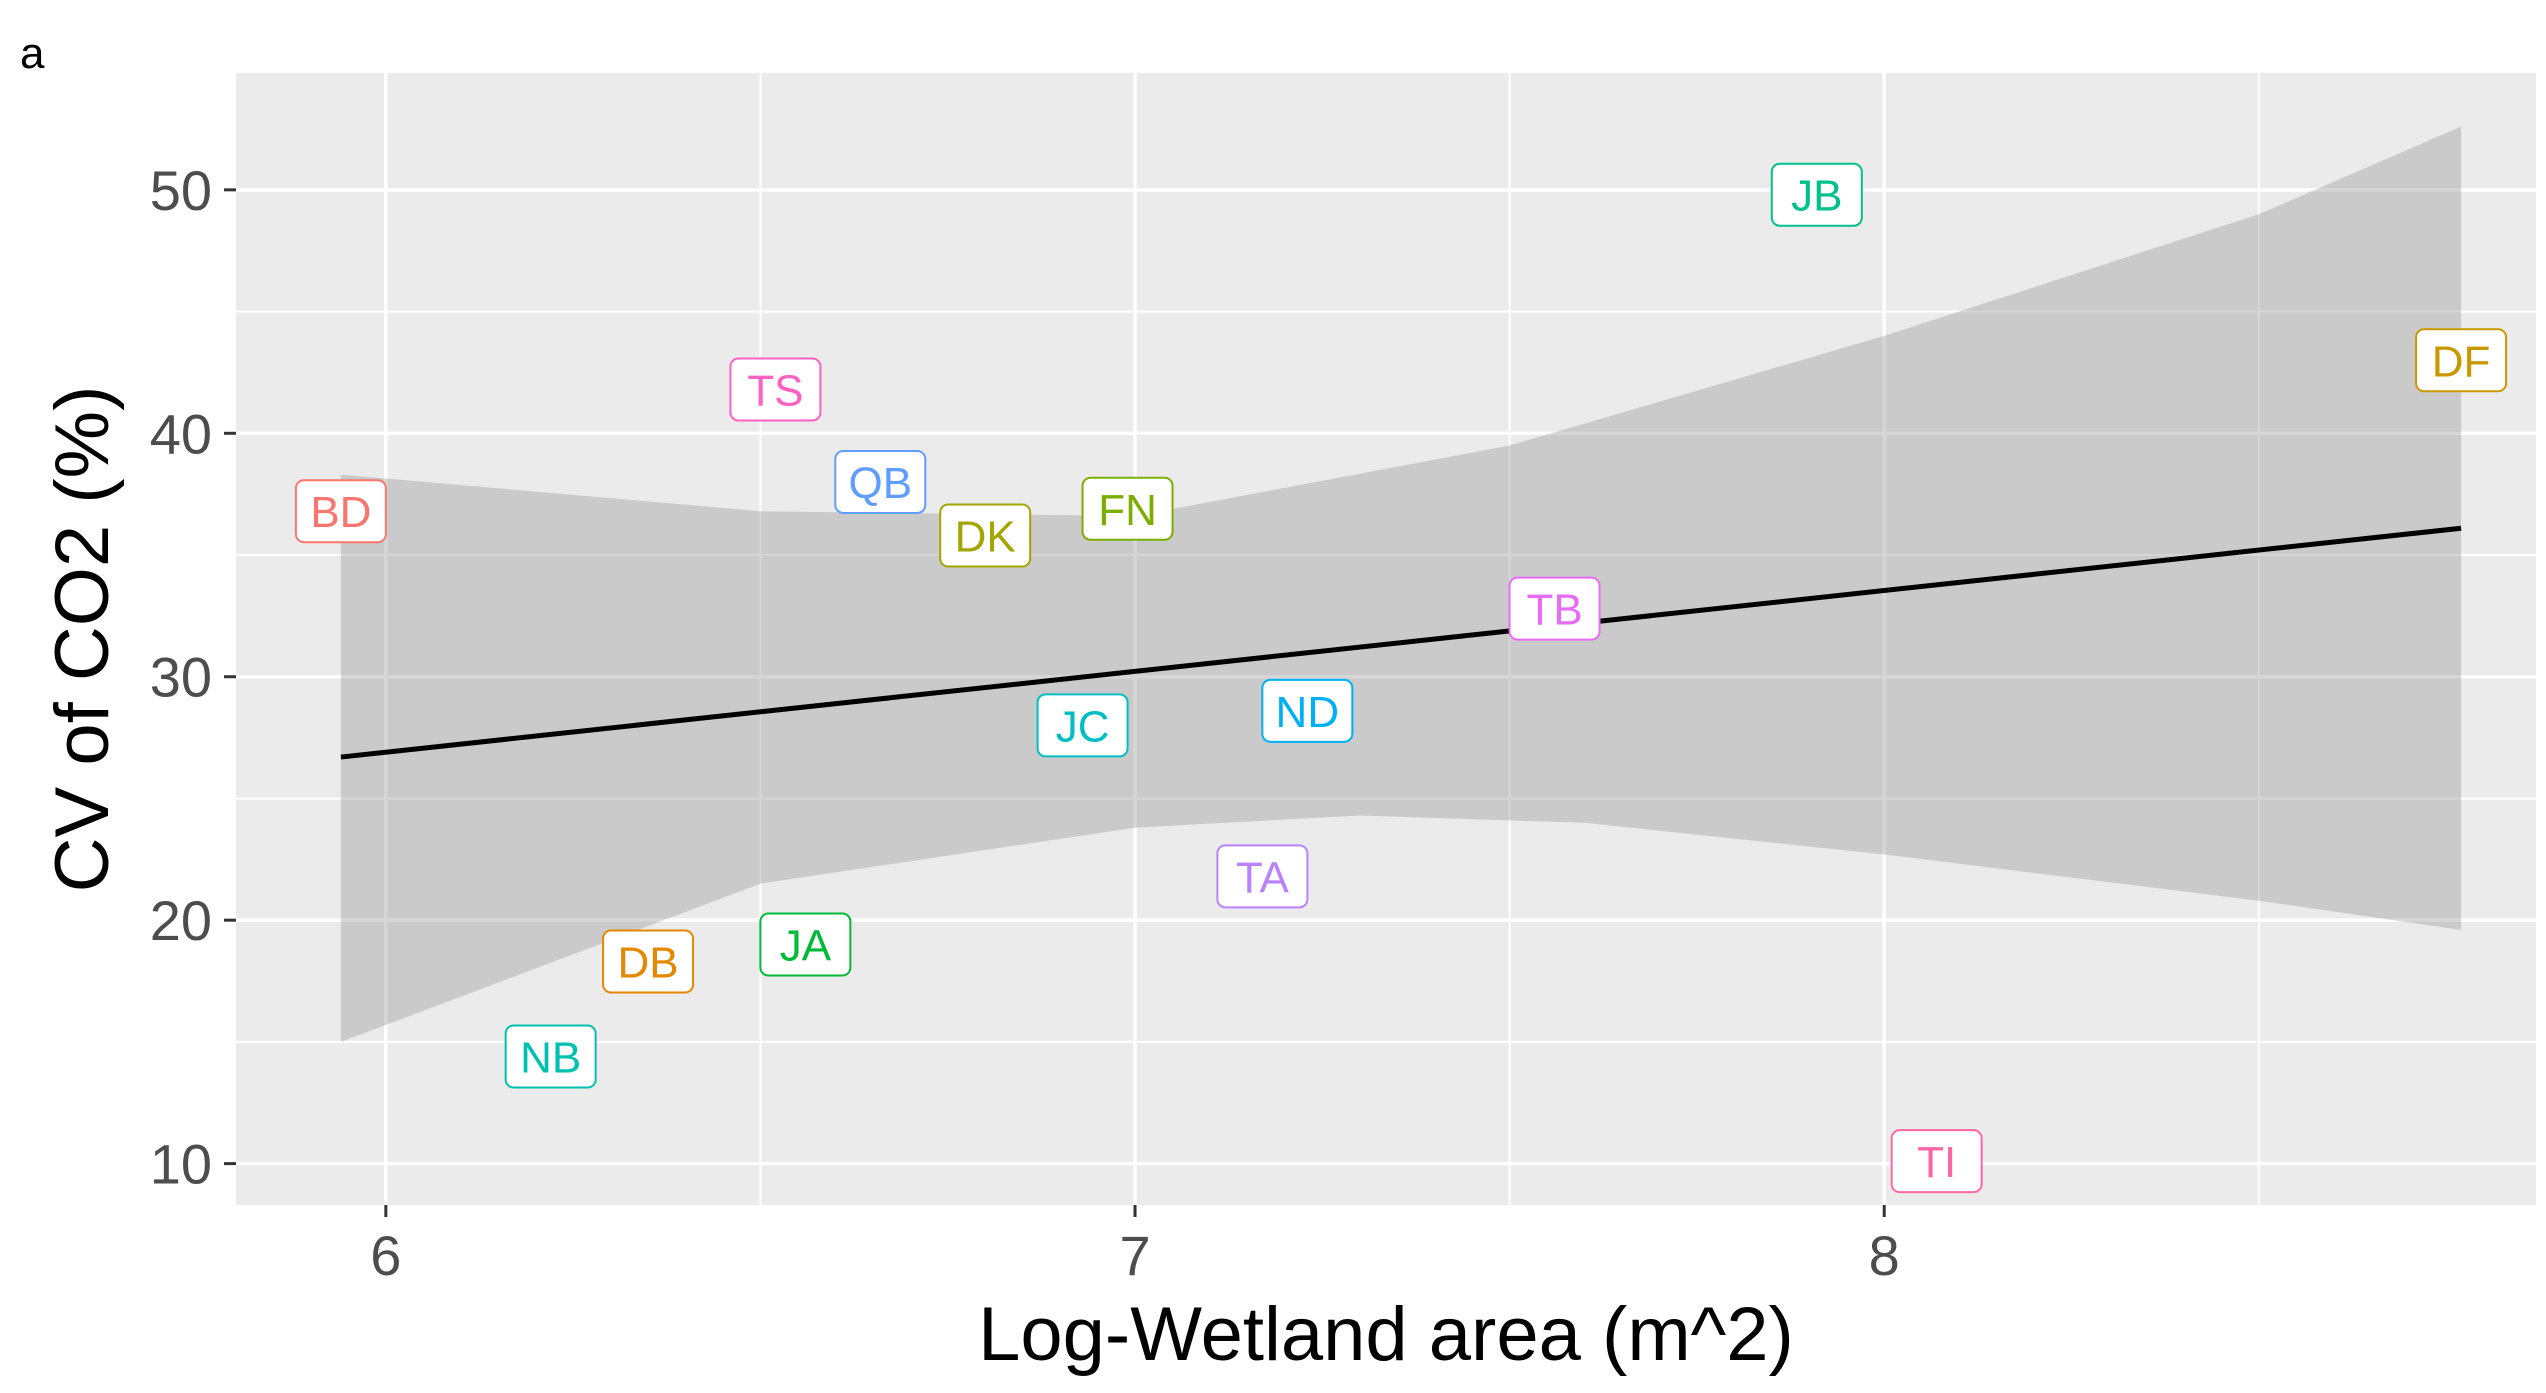 This screenshot has height=1393, width=2546. I want to click on label-text: TI, so click(1936, 1162).